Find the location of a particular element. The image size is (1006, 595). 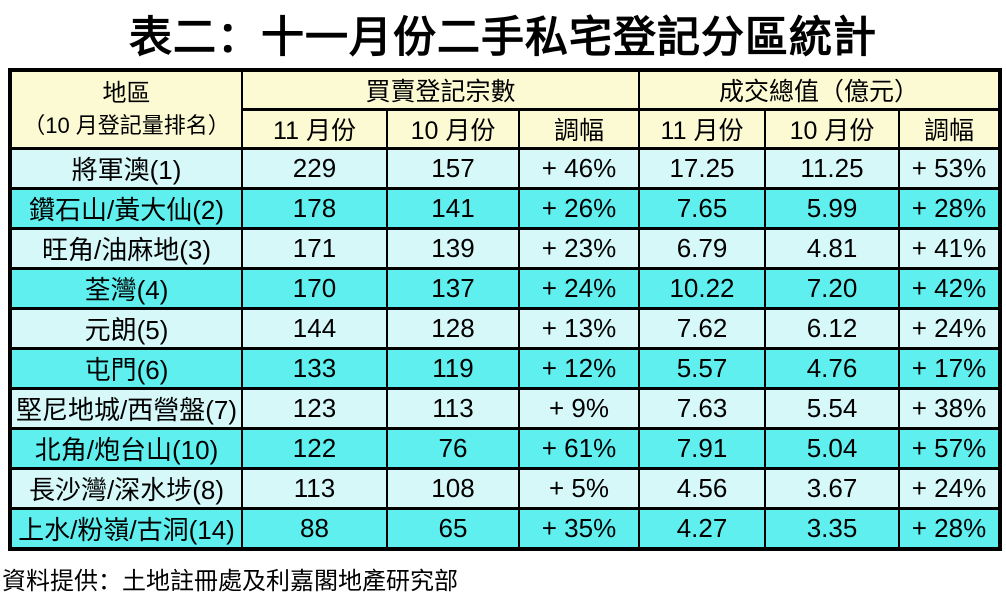

cell-val-change: + 53% is located at coordinates (949, 168).